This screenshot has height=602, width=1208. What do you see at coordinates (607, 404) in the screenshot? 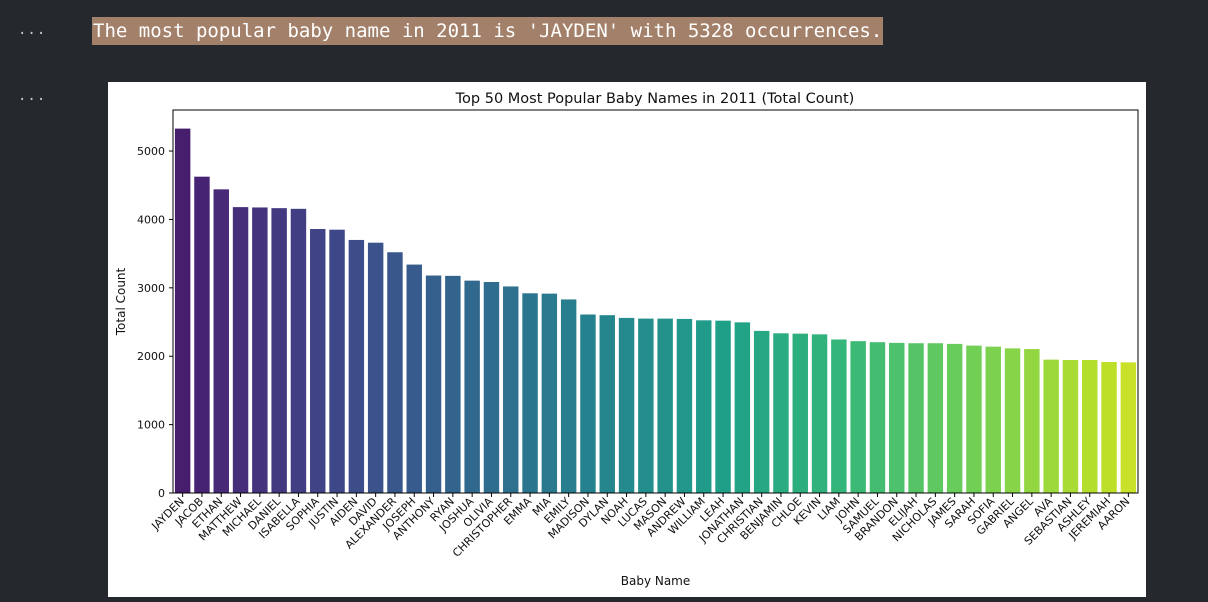
I see `bar-dylan` at bounding box center [607, 404].